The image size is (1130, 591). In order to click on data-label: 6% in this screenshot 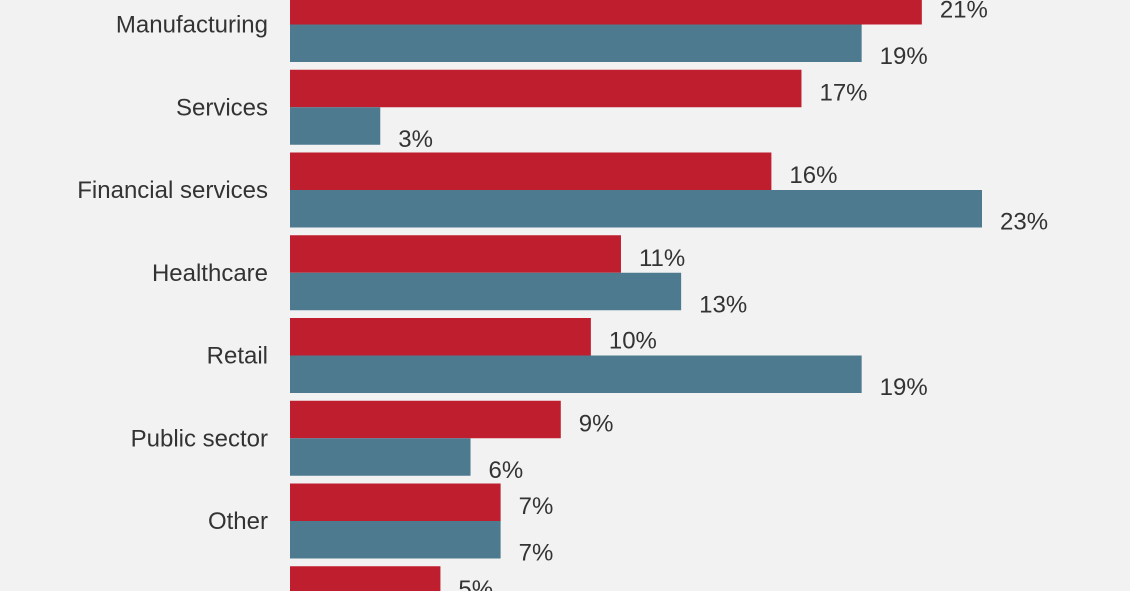, I will do `click(506, 470)`.